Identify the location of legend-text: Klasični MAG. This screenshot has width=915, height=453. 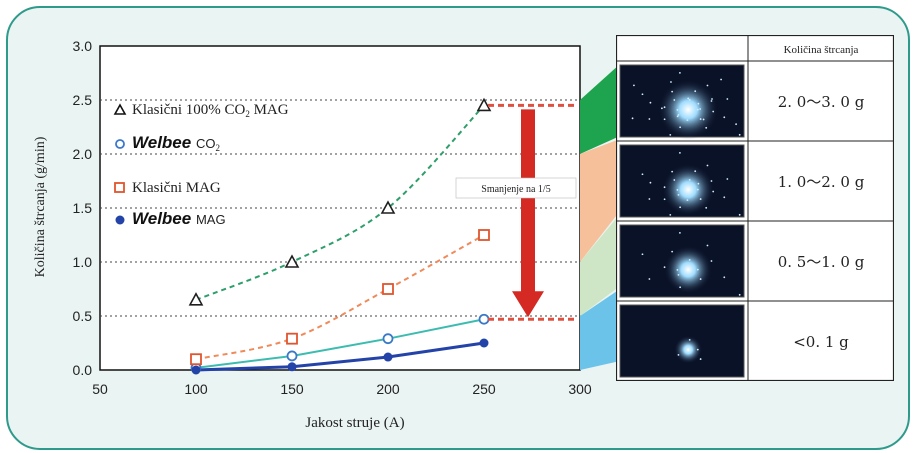
(176, 188).